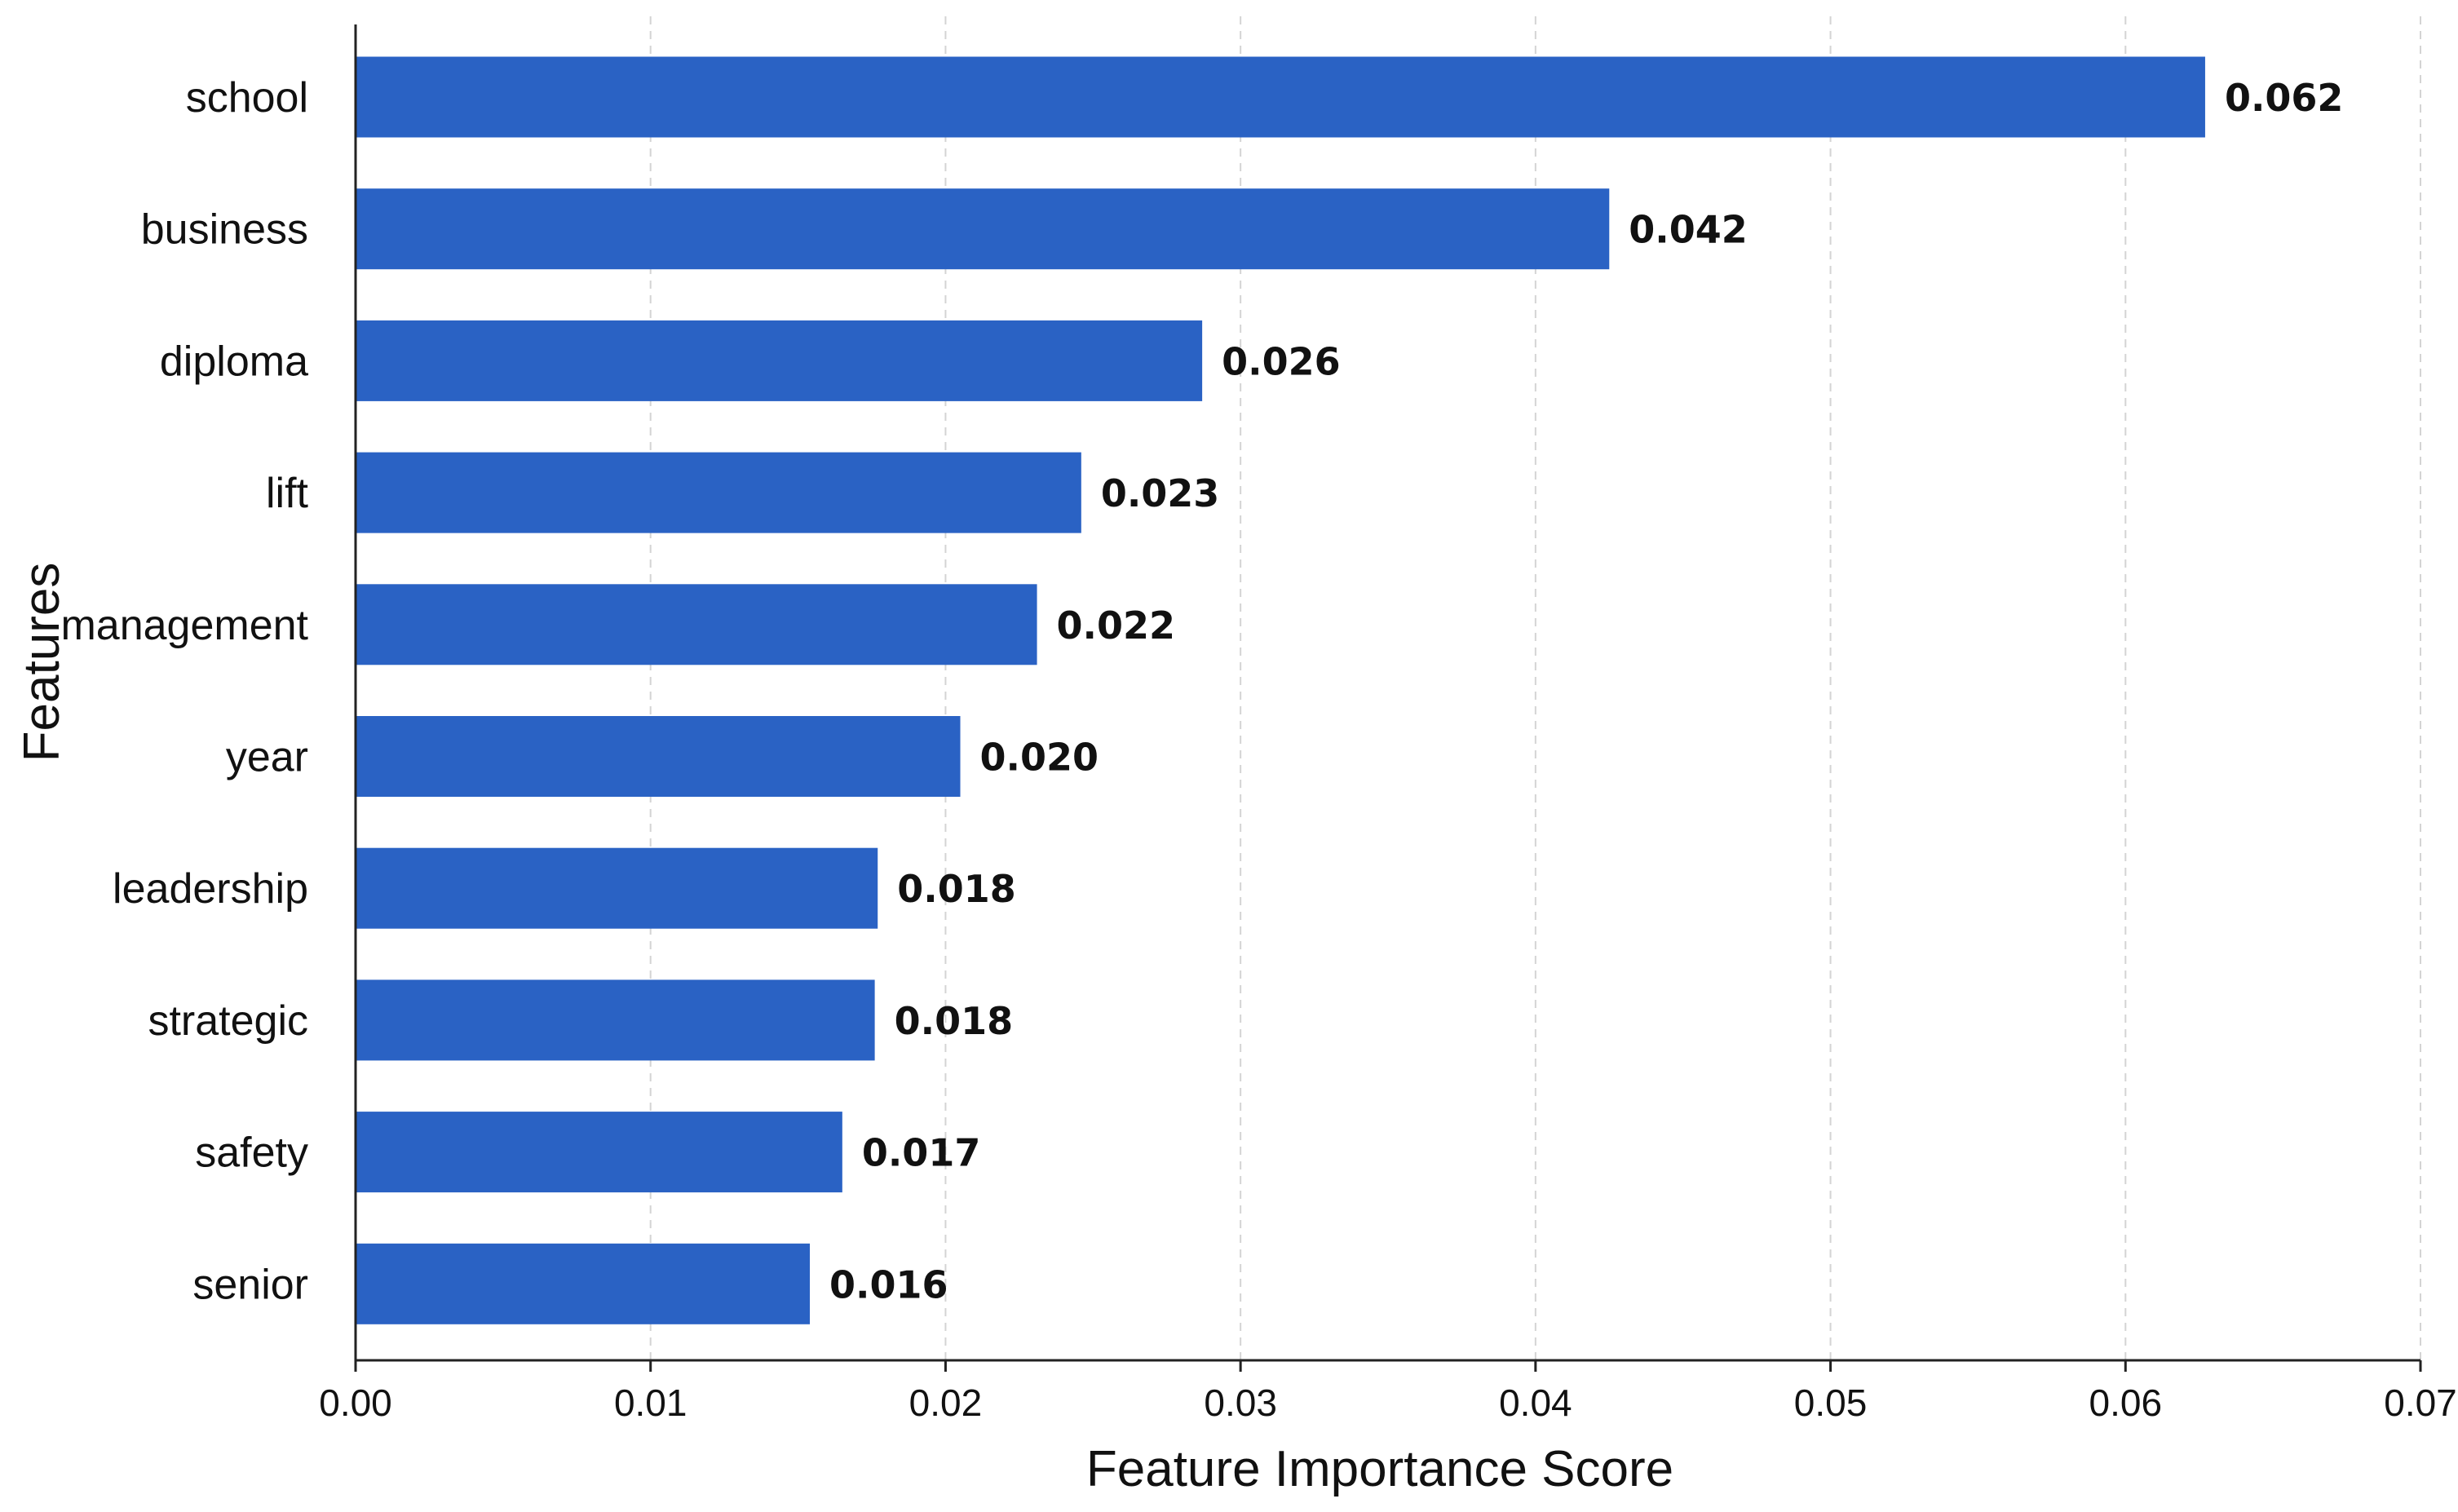  I want to click on x-axis-title: Feature Importance Score, so click(1379, 1469).